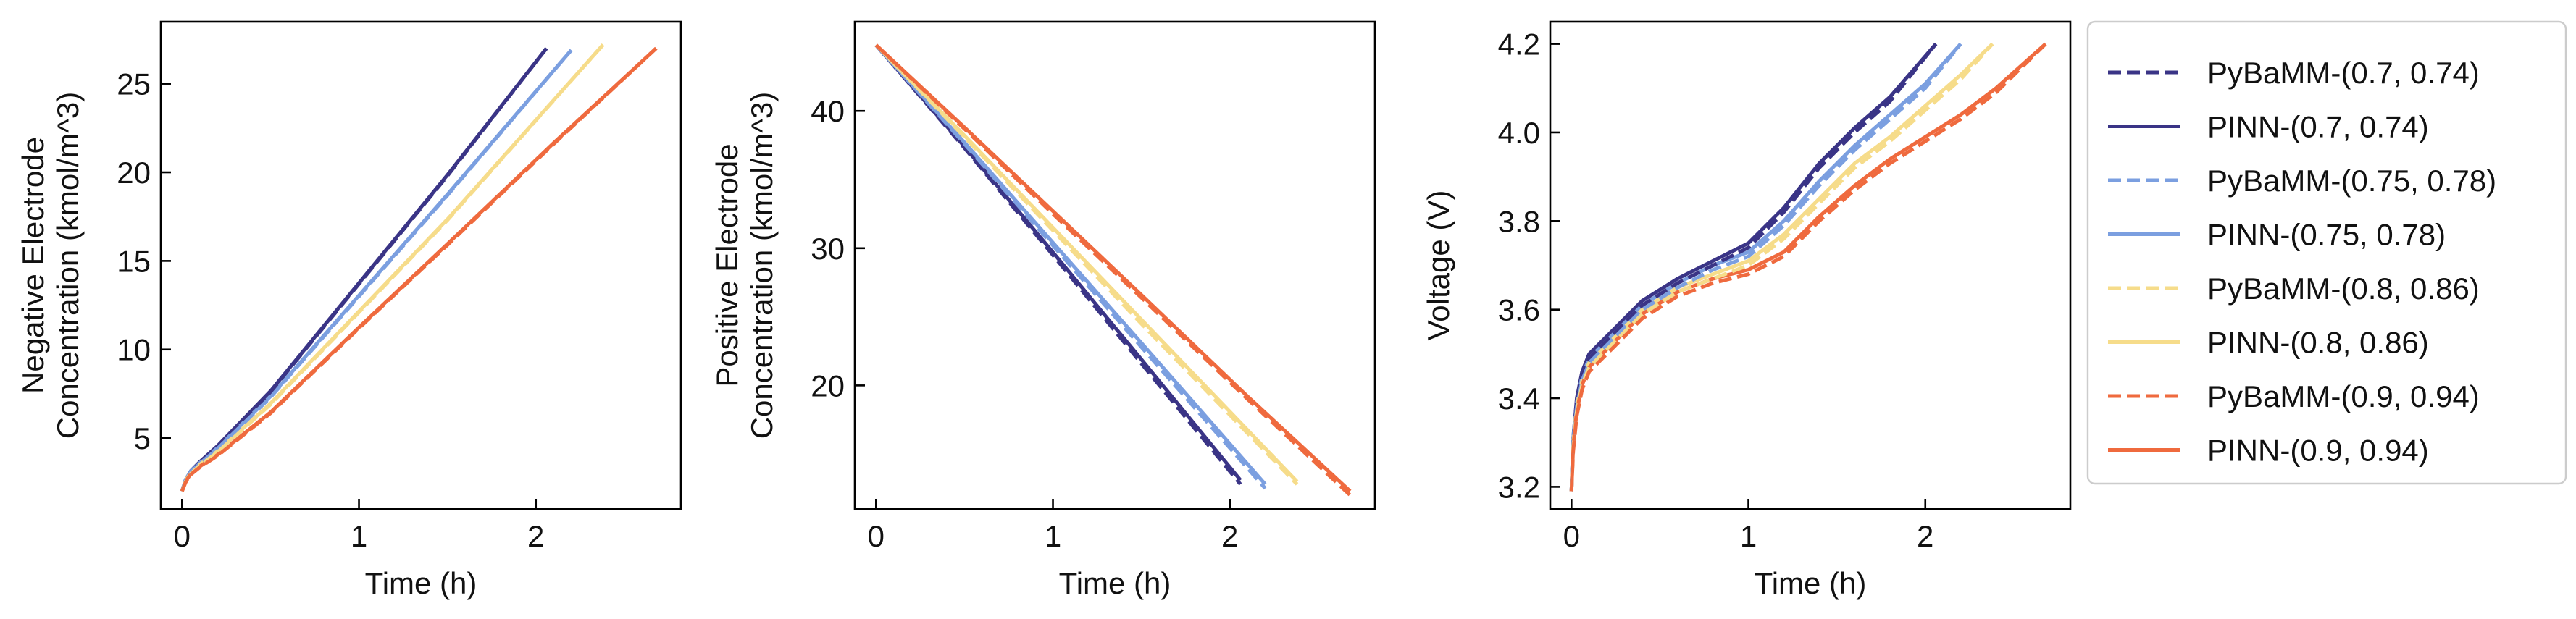  Describe the element at coordinates (1519, 221) in the screenshot. I see `y-tick-label: 3.8` at that location.